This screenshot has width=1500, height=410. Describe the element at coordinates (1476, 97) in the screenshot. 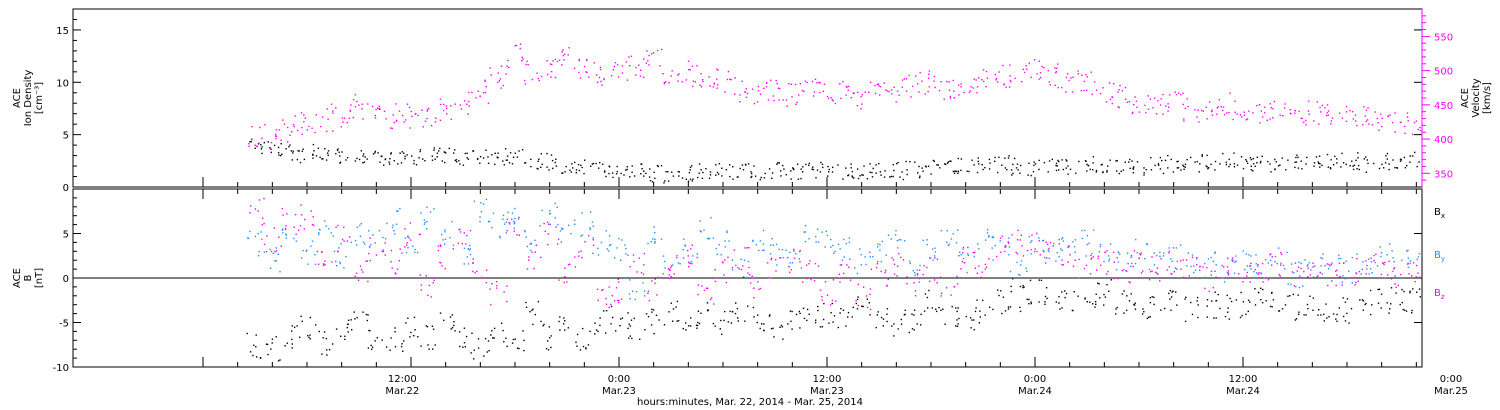

I see `velocity-axis-label: ACE Velocity [km/s]` at that location.